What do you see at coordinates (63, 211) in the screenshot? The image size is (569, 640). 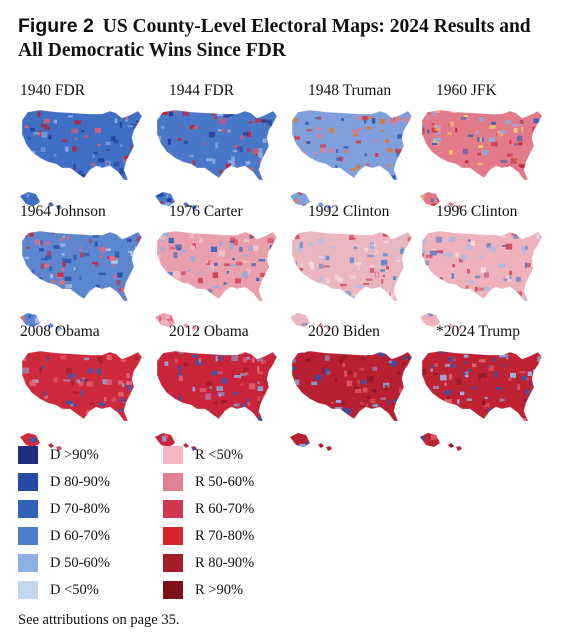 I see `map-label: 1964 Johnson` at bounding box center [63, 211].